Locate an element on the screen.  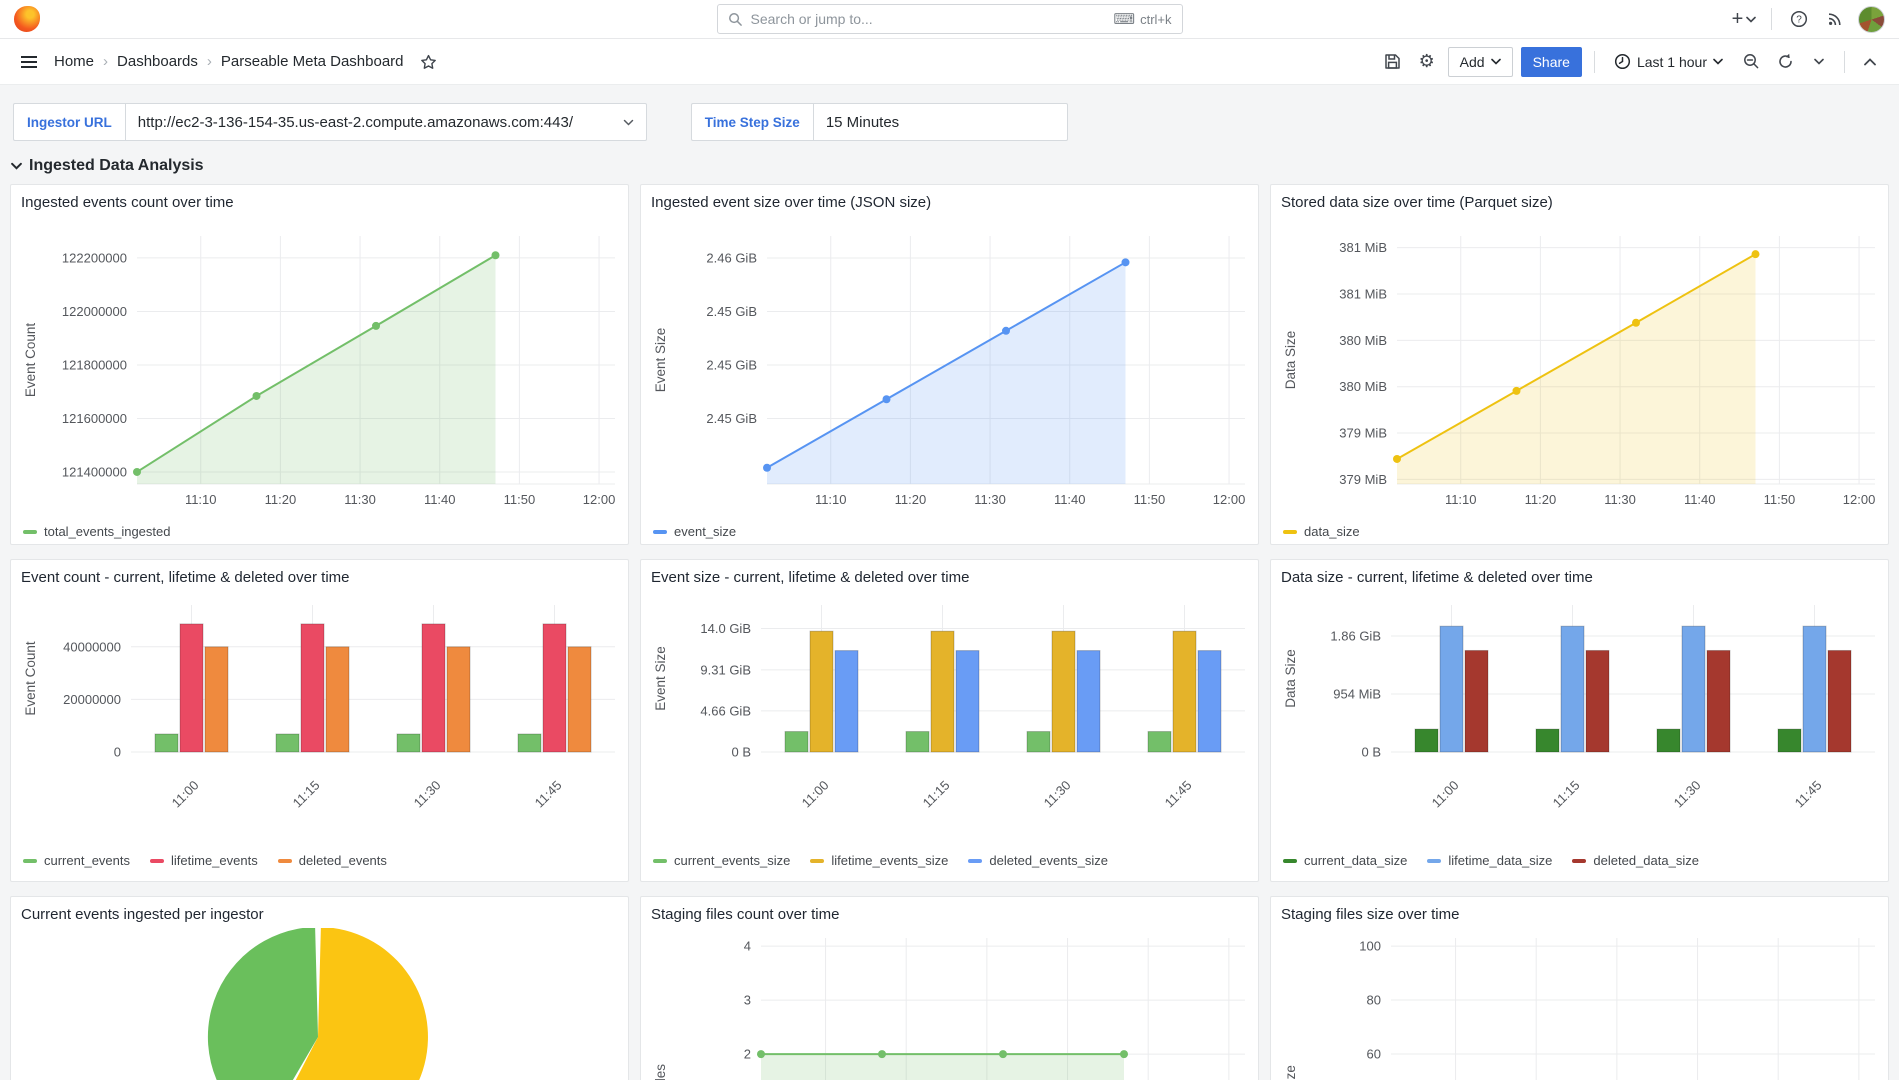
time-range-picker: Last 1 hour is located at coordinates (1668, 61).